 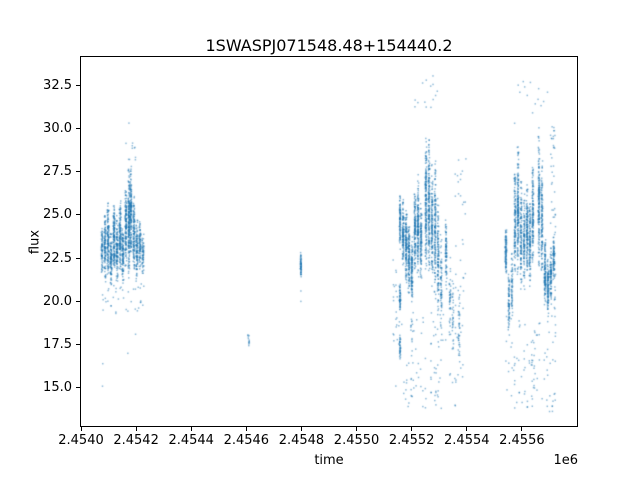 I want to click on x-tick-label: 2.4556, so click(x=522, y=440).